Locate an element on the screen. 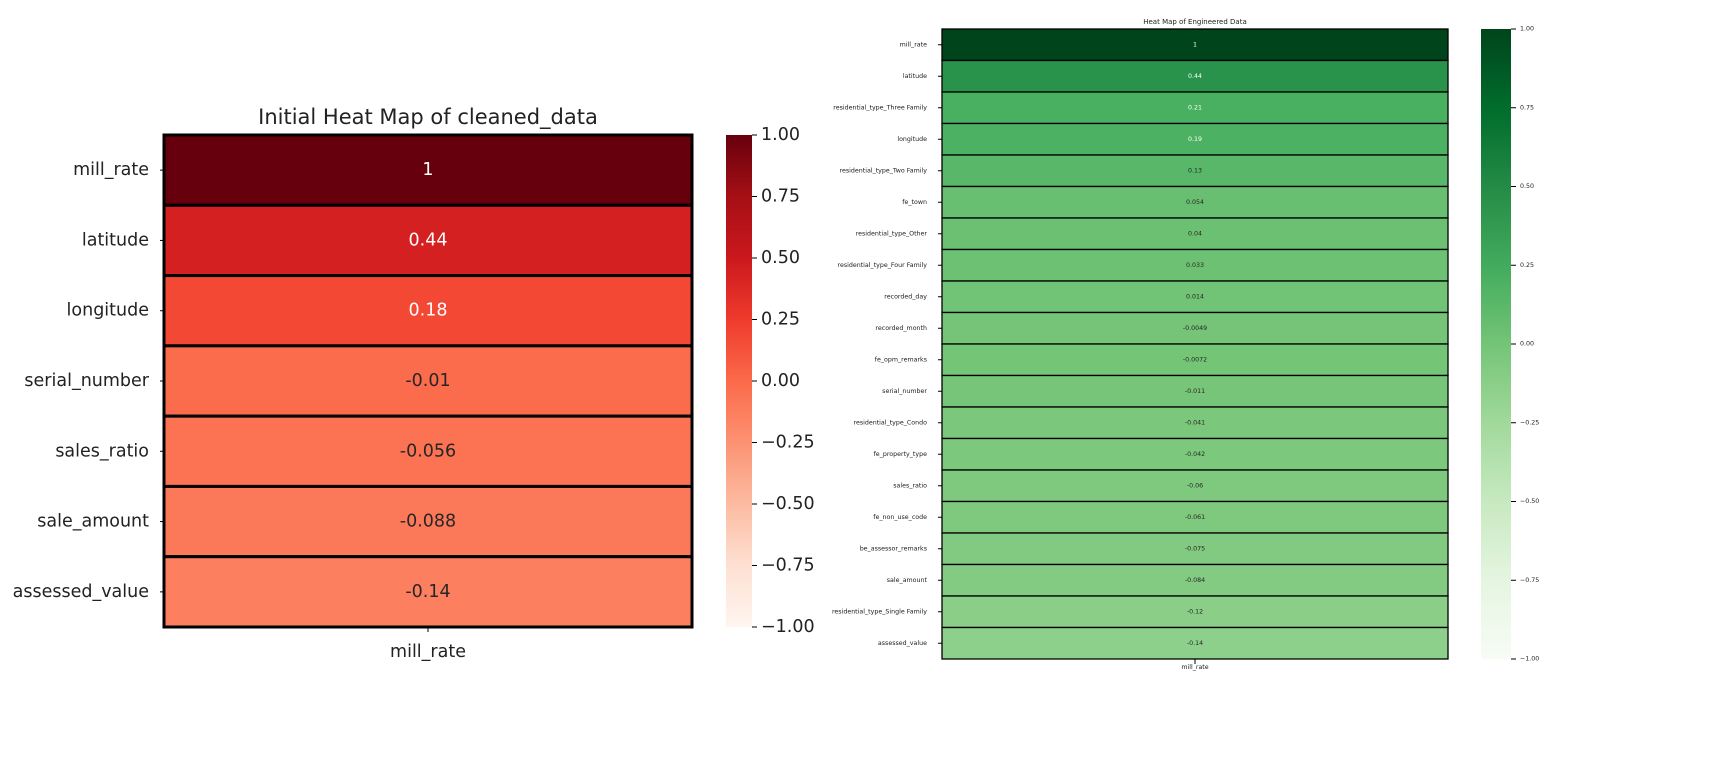 The width and height of the screenshot is (1720, 774). row-label: residential_type_Condo is located at coordinates (891, 422).